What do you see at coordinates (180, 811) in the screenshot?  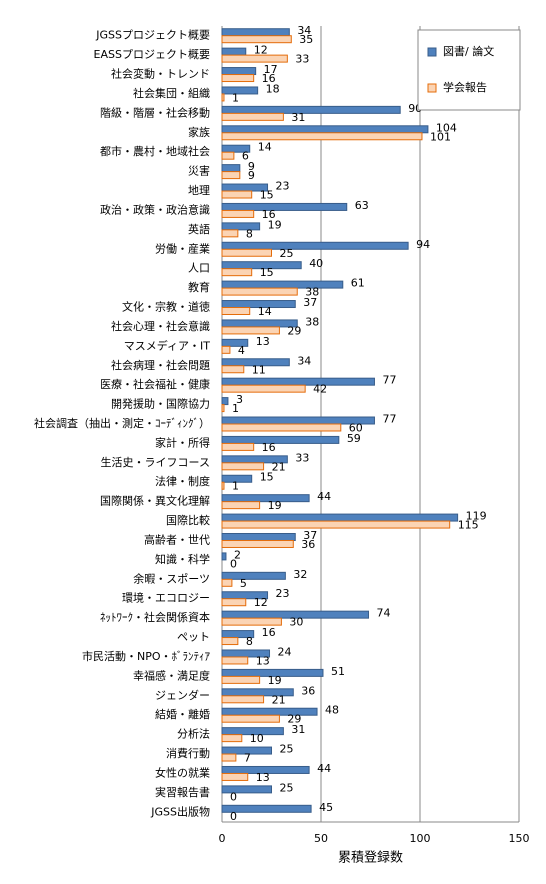 I see `y-tick-label: JGSS出版物` at bounding box center [180, 811].